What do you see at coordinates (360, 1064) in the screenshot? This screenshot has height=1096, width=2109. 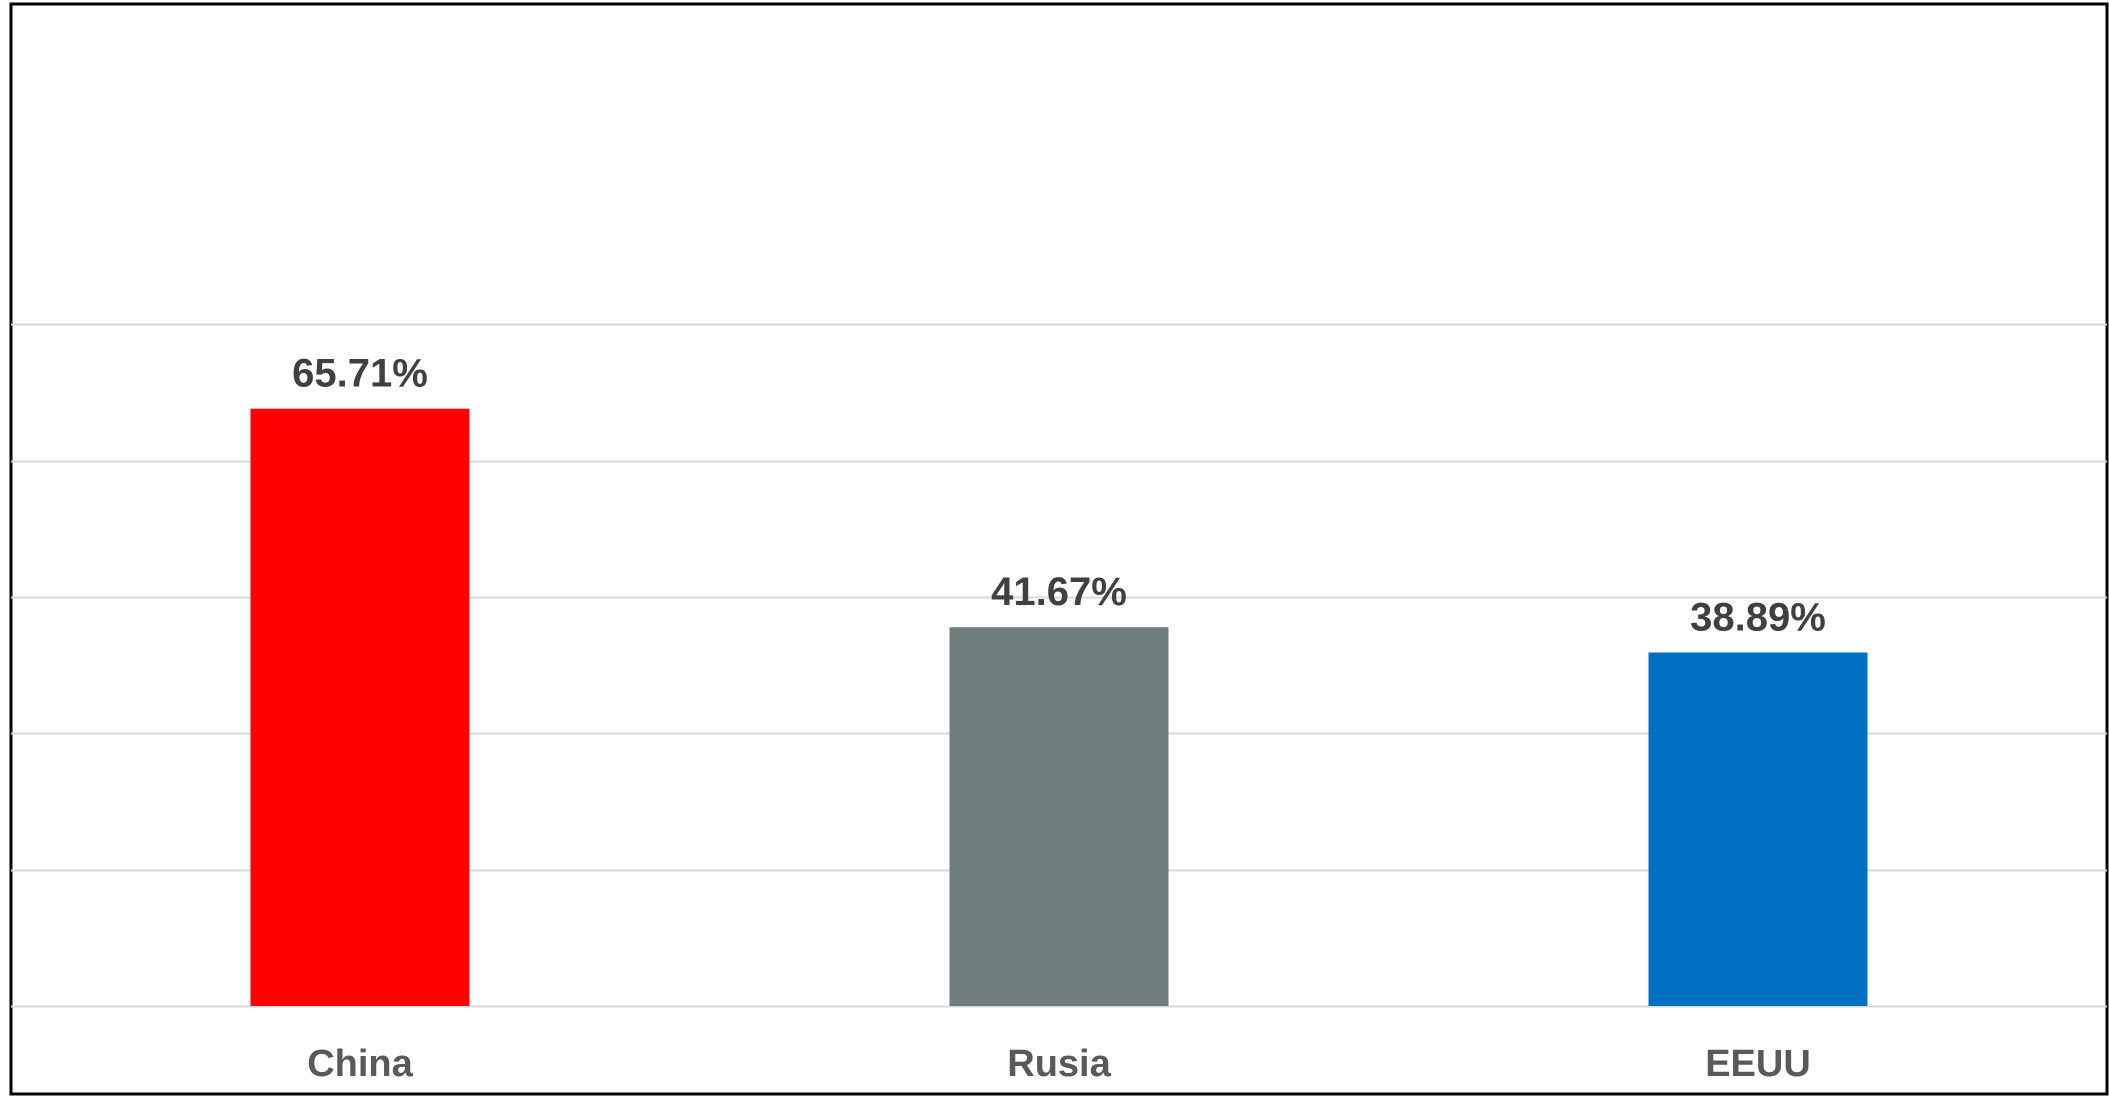 I see `category-label-china: China` at bounding box center [360, 1064].